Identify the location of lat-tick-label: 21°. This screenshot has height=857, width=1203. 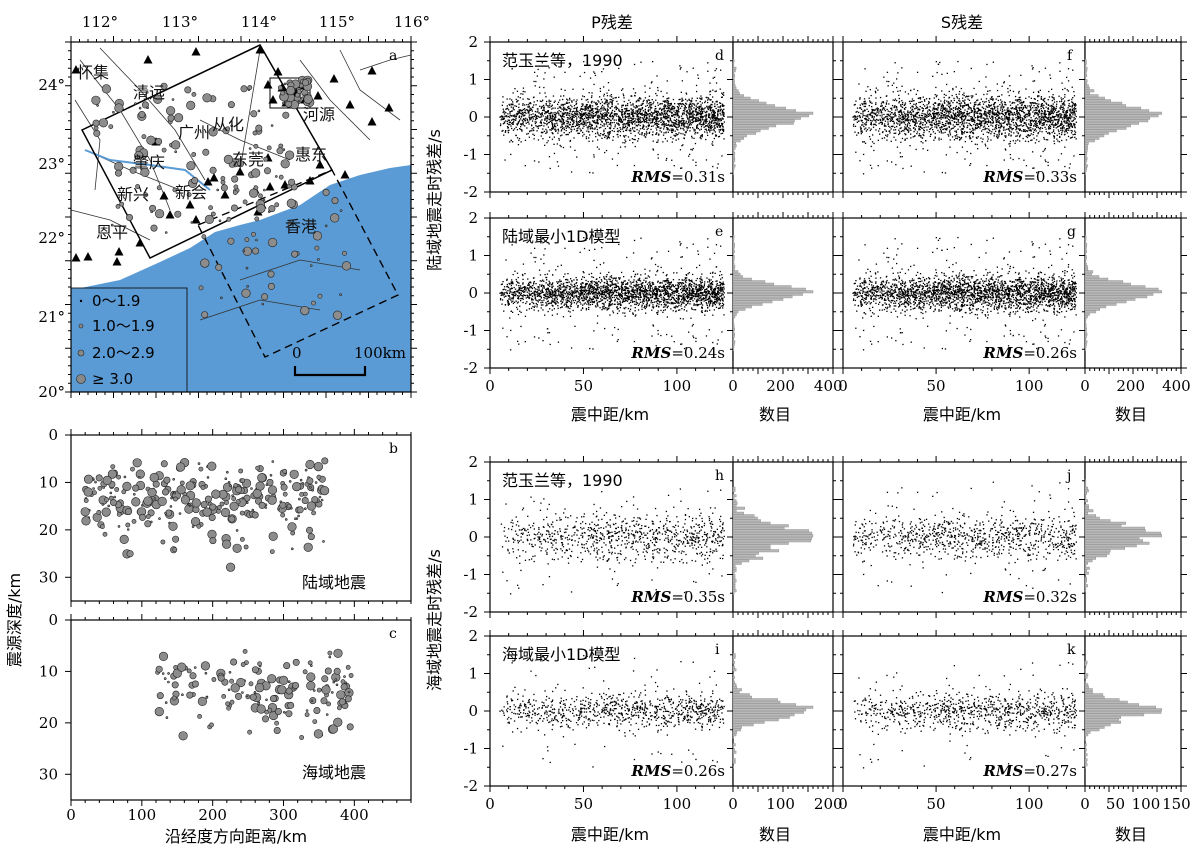
(51, 317).